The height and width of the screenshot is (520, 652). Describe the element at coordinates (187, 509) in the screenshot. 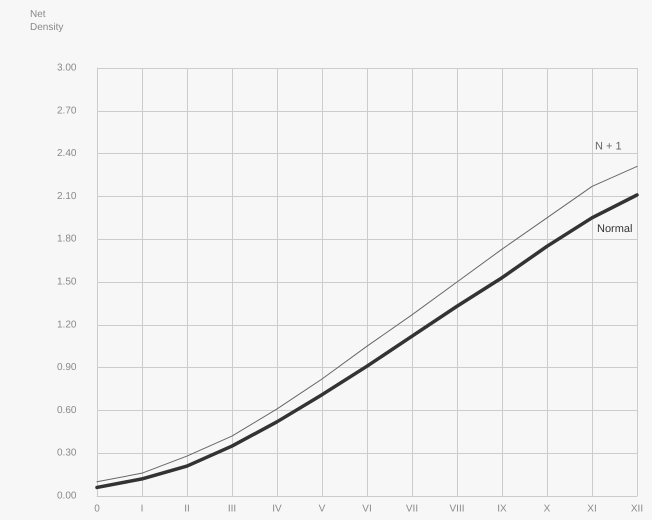

I see `x-tick-label: II` at that location.